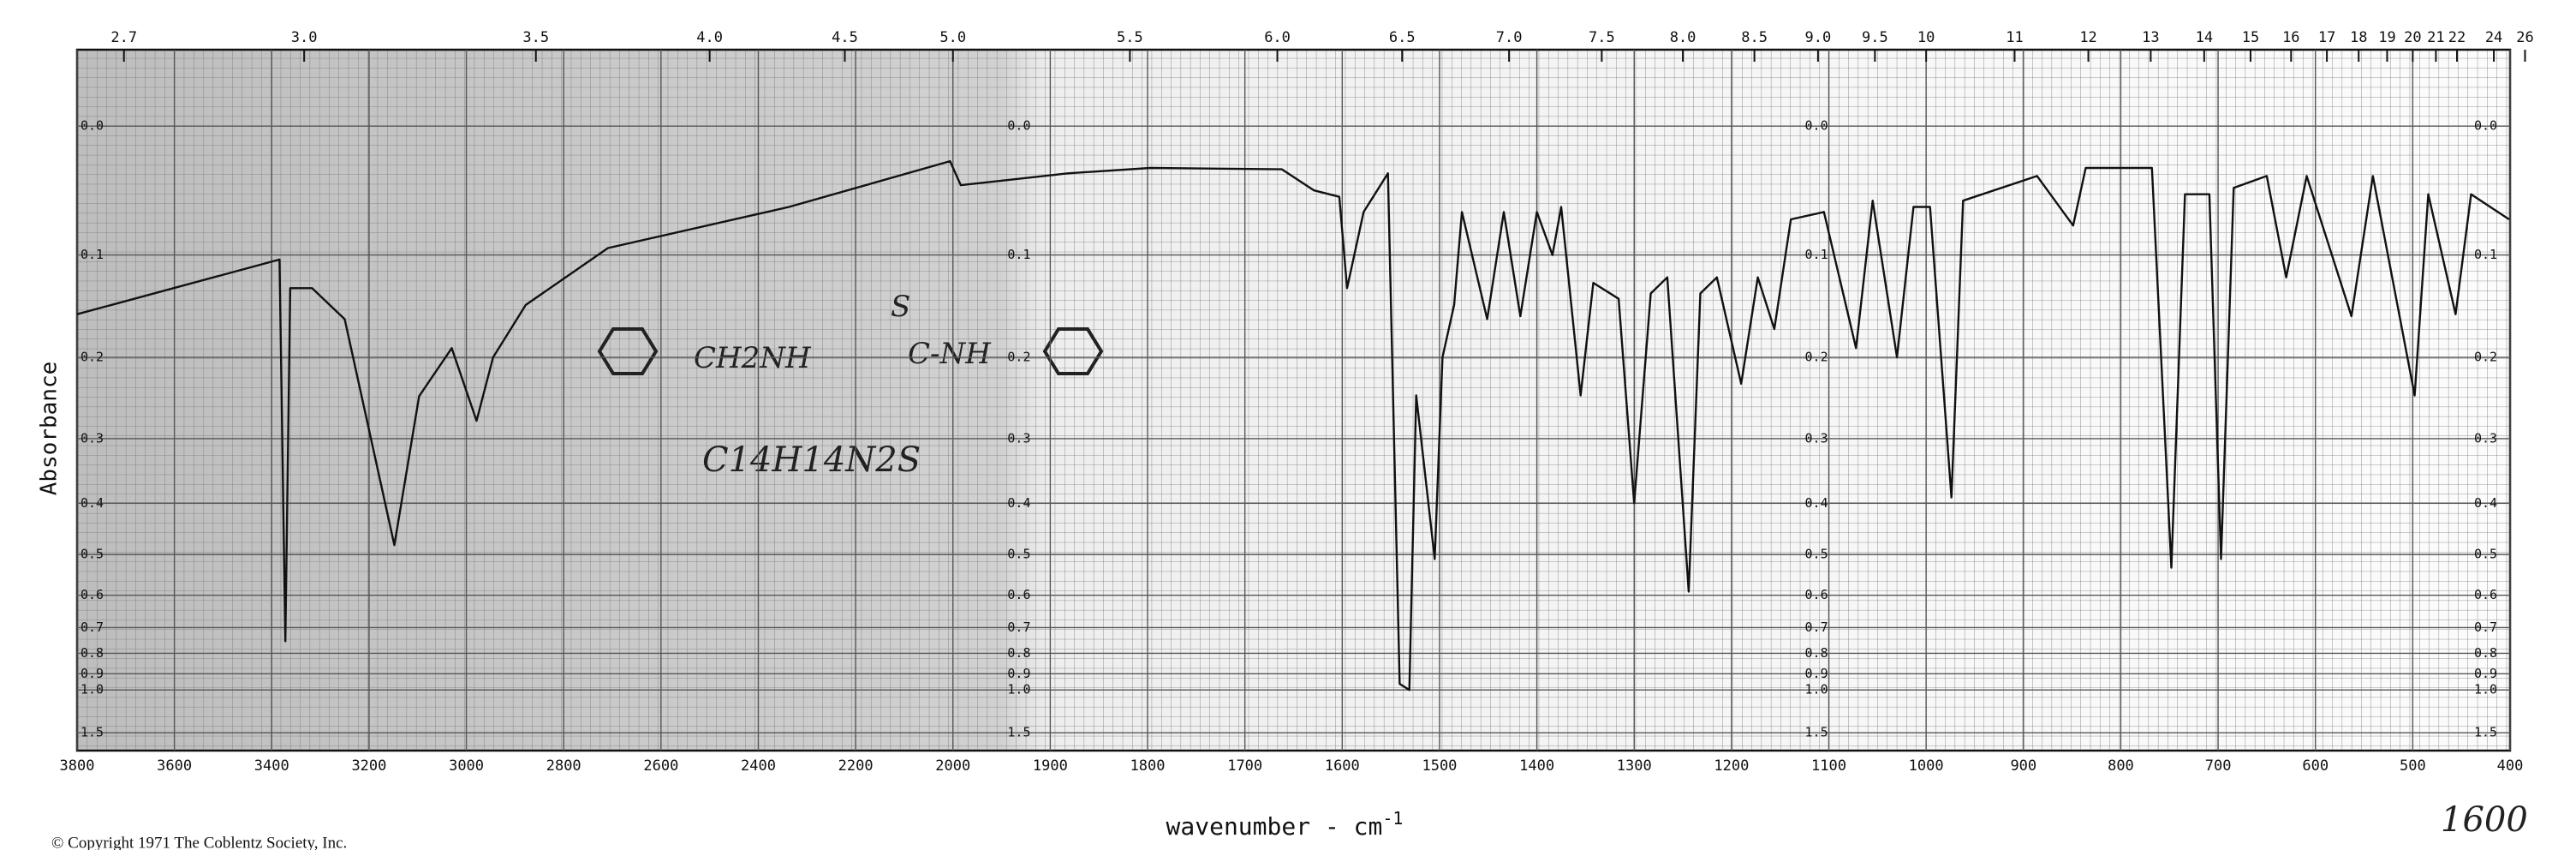  I want to click on x-tick-label: 1400, so click(1536, 766).